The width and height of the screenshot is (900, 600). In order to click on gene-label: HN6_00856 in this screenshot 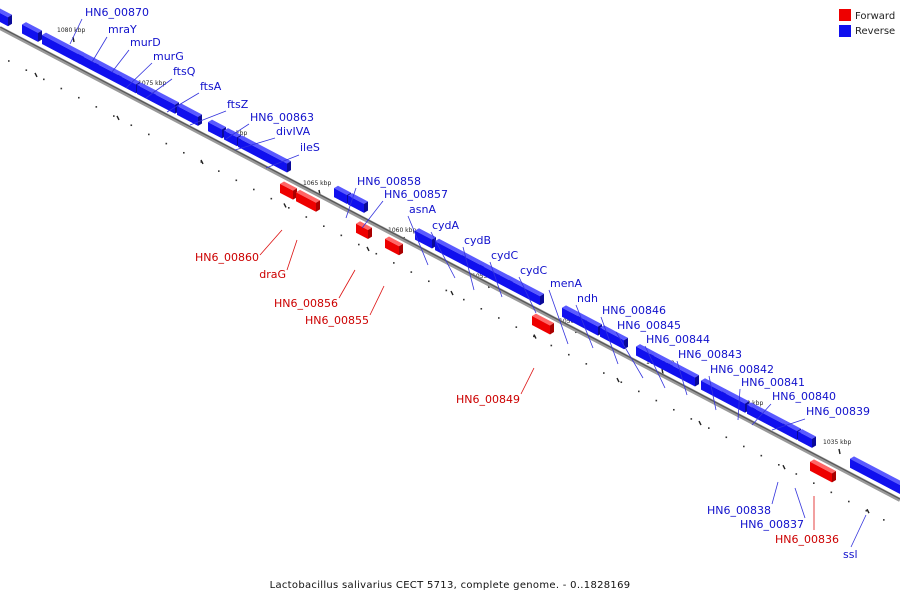, I will do `click(306, 303)`.